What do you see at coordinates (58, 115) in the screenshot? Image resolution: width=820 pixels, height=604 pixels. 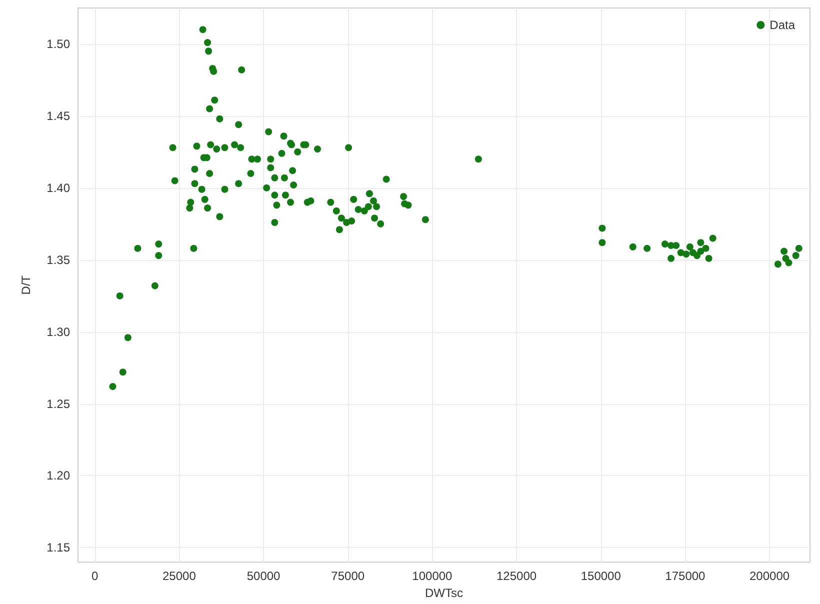 I see `y-tick-label: 1.45` at bounding box center [58, 115].